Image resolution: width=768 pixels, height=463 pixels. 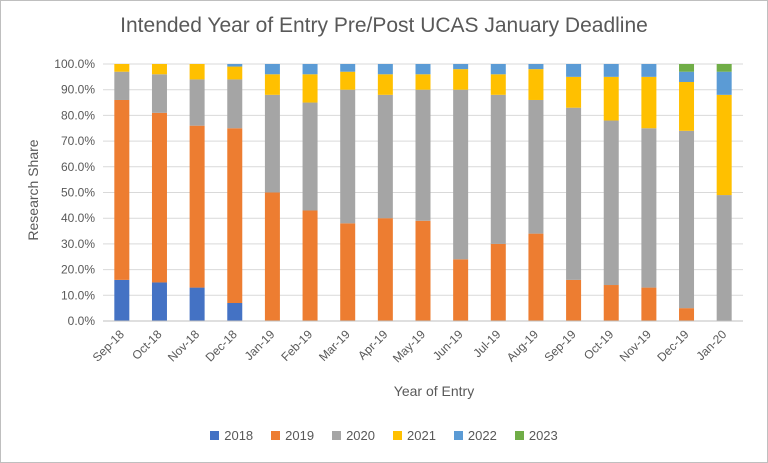 I want to click on y-tick-label: 10.0%, so click(x=78, y=295).